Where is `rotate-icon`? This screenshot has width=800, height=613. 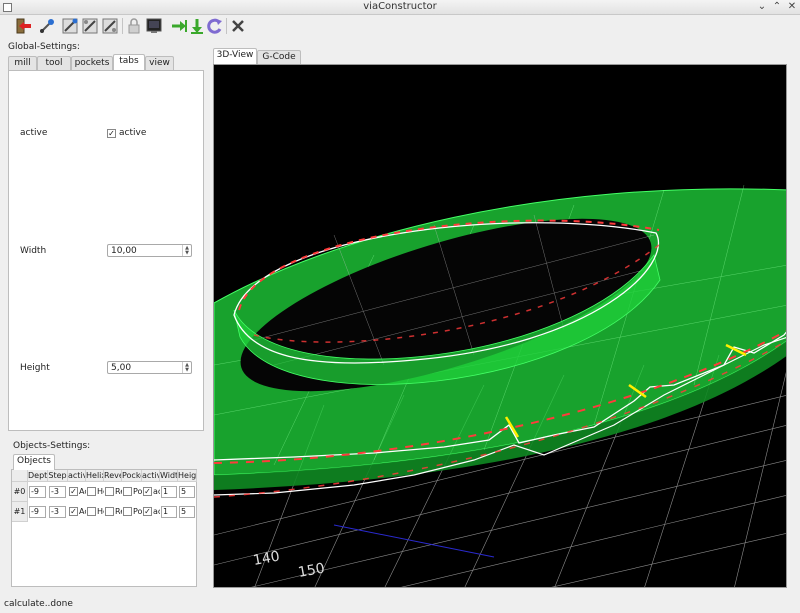 rotate-icon is located at coordinates (215, 26).